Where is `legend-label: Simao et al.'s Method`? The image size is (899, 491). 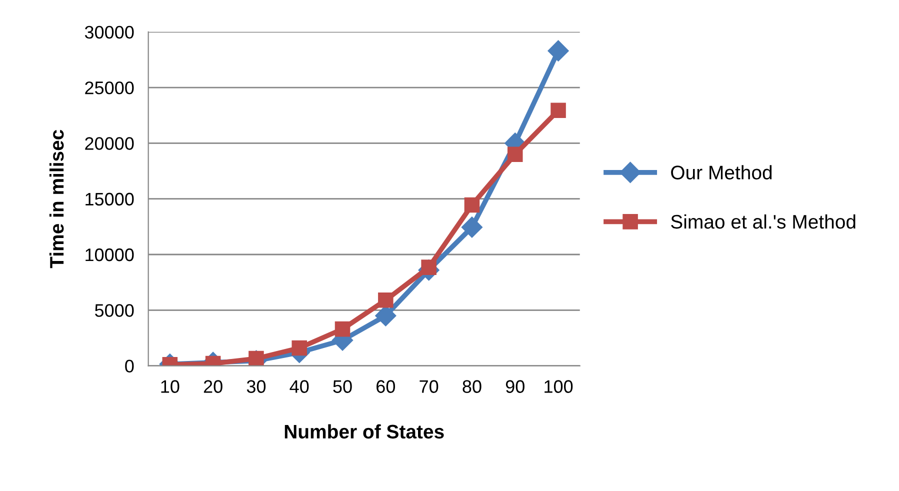 legend-label: Simao et al.'s Method is located at coordinates (763, 221).